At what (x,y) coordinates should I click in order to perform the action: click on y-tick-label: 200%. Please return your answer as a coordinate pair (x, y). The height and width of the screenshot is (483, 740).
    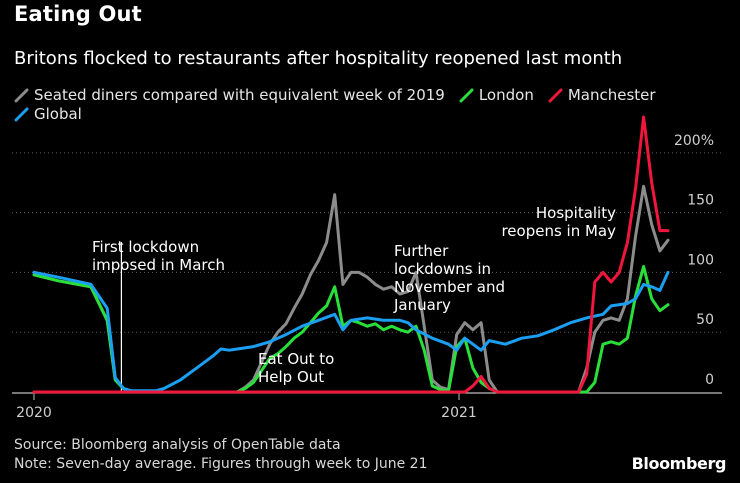
    Looking at the image, I should click on (694, 141).